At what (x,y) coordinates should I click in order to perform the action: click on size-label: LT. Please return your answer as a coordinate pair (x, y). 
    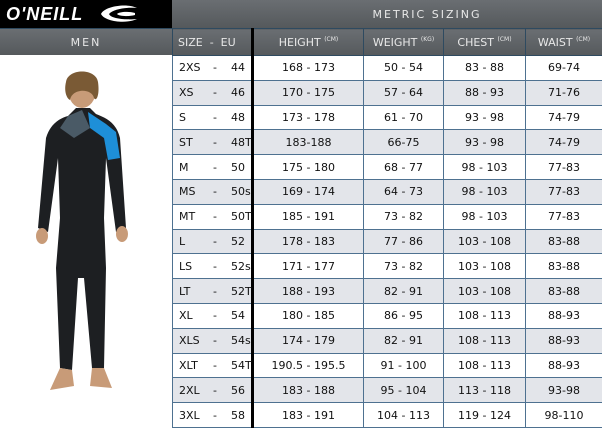
    Looking at the image, I should click on (196, 291).